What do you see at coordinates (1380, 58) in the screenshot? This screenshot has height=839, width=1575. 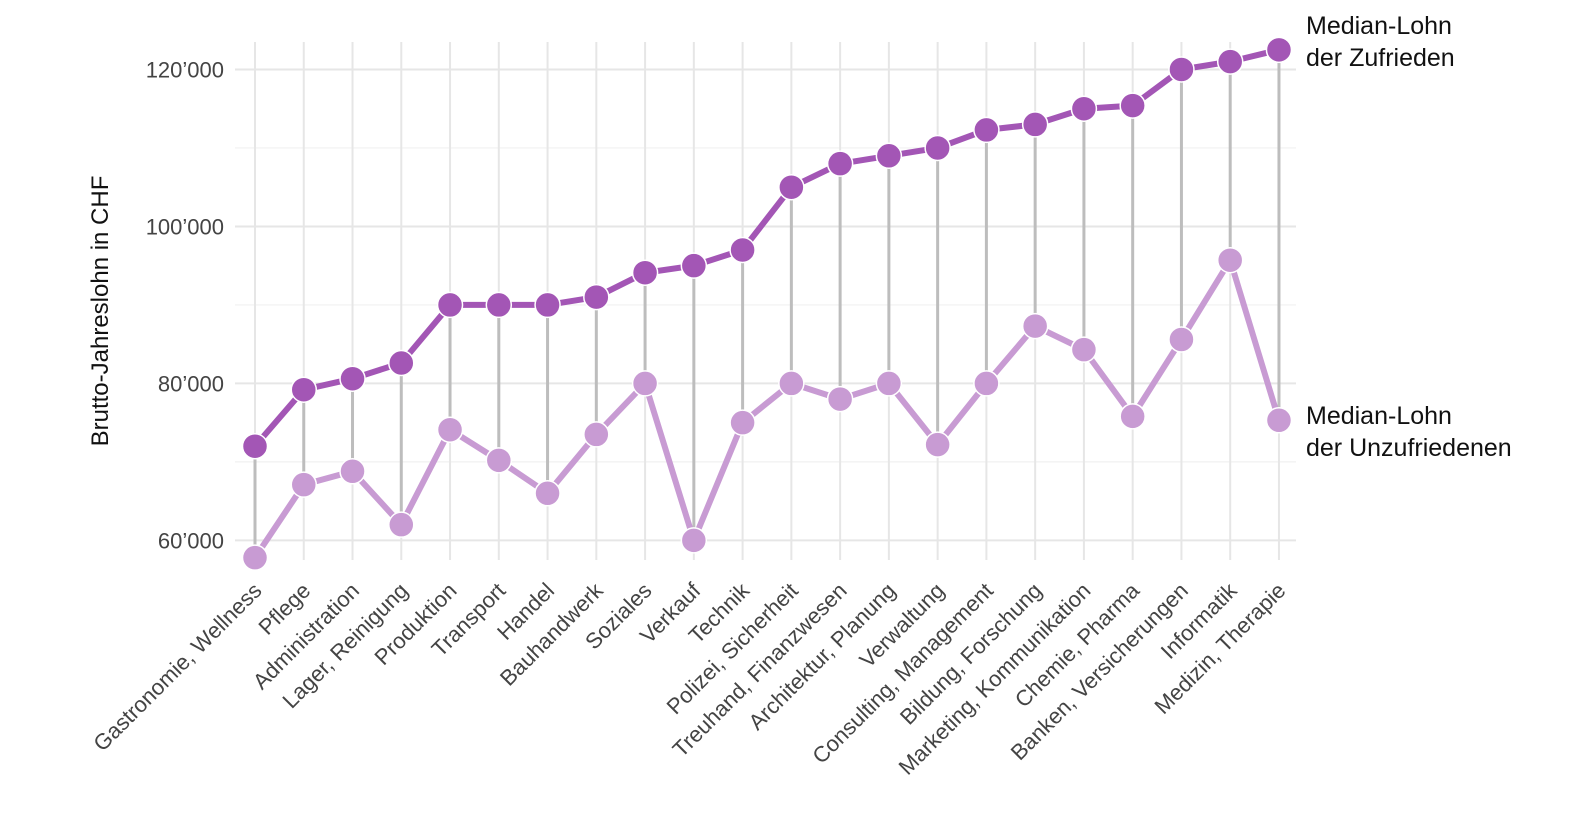 I see `series-label-line: der Zufrieden` at bounding box center [1380, 58].